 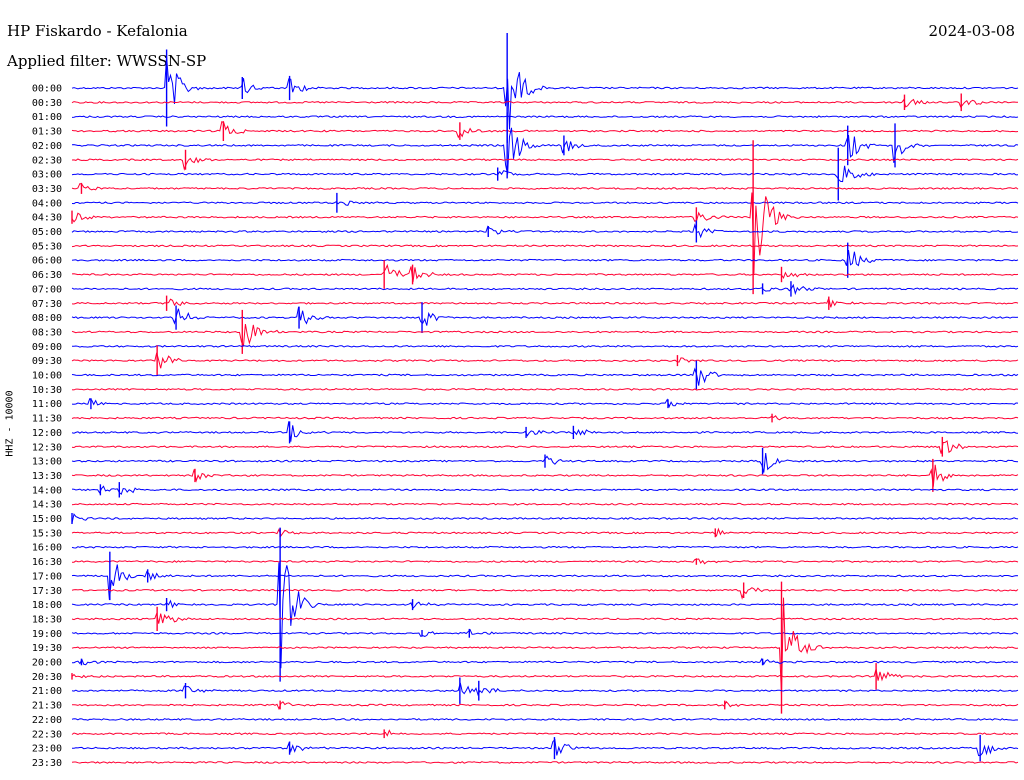 What do you see at coordinates (47, 663) in the screenshot?
I see `time-label-2000: 20:00` at bounding box center [47, 663].